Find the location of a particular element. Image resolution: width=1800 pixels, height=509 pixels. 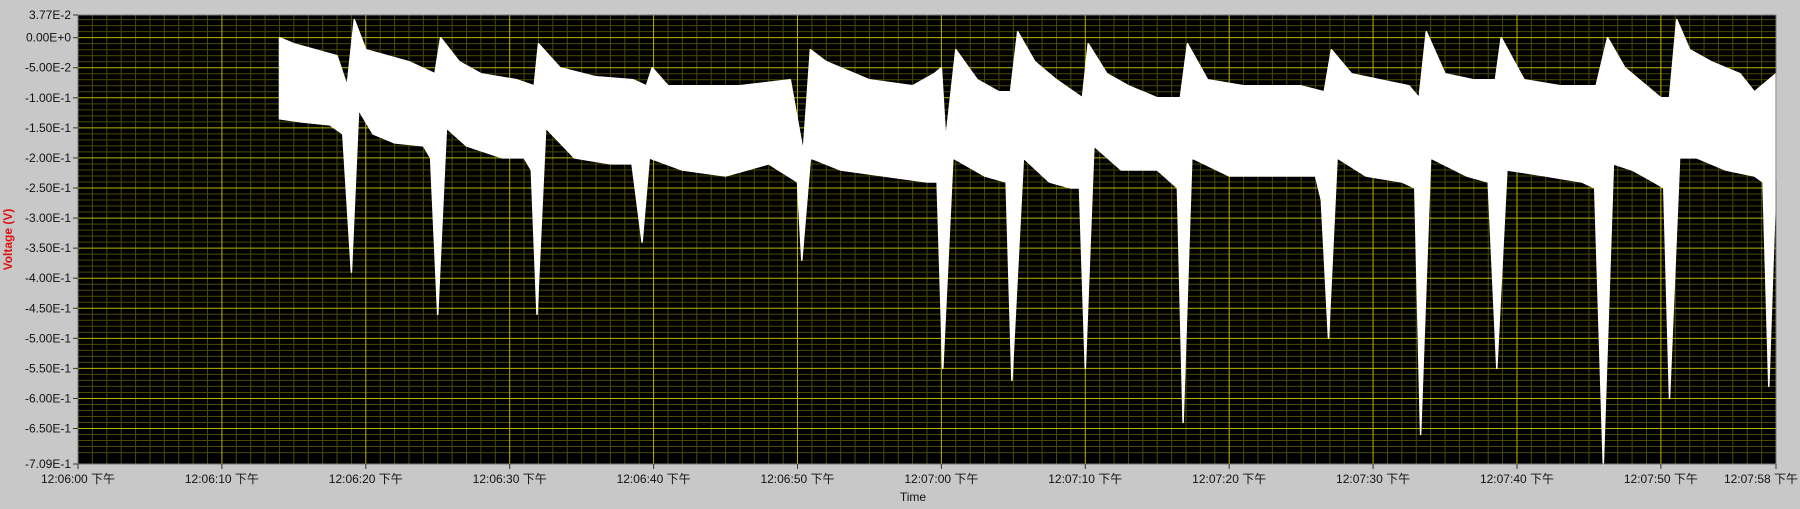

x-tick-label: 12:07:50 下午 is located at coordinates (1661, 479).